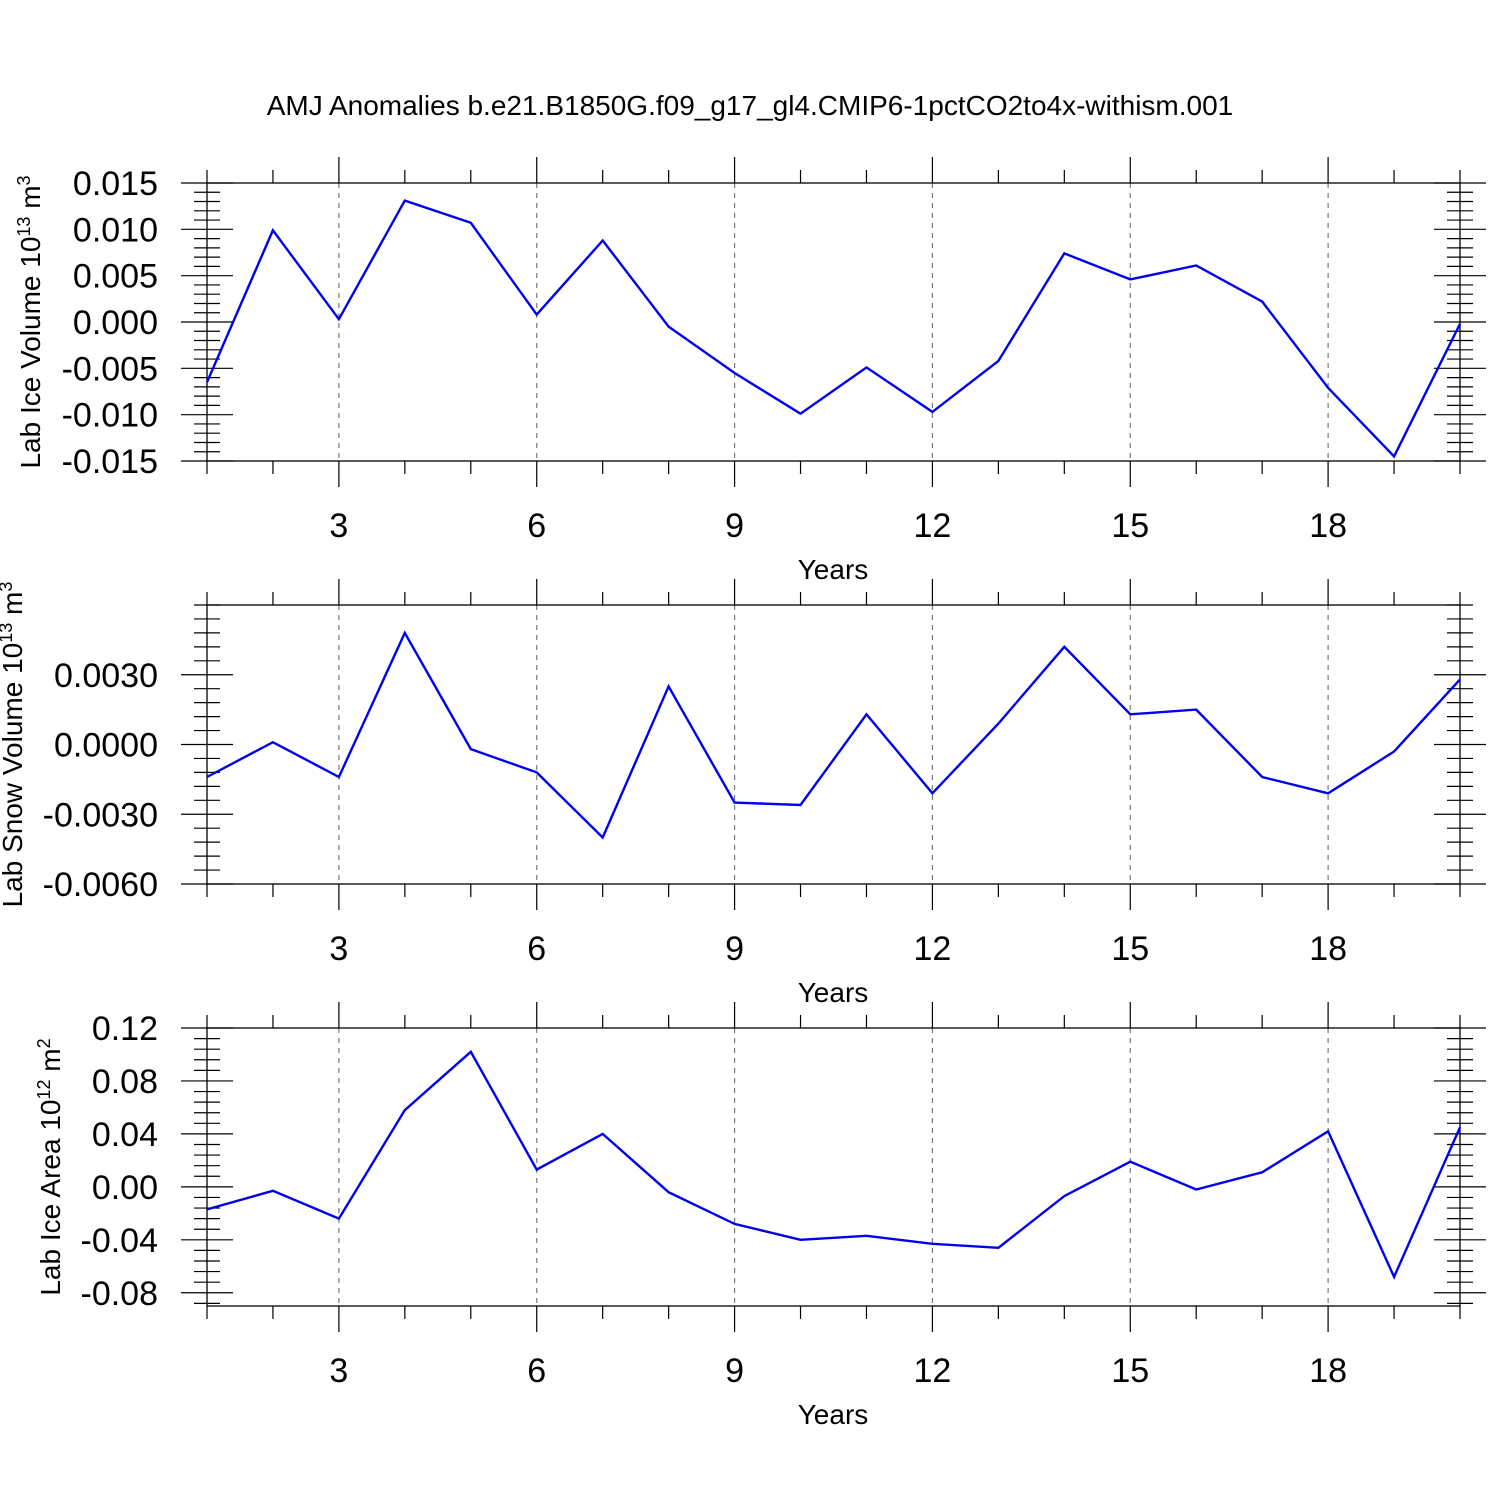 This screenshot has width=1500, height=1500. Describe the element at coordinates (125, 1135) in the screenshot. I see `y-tick-label: 0.04` at that location.